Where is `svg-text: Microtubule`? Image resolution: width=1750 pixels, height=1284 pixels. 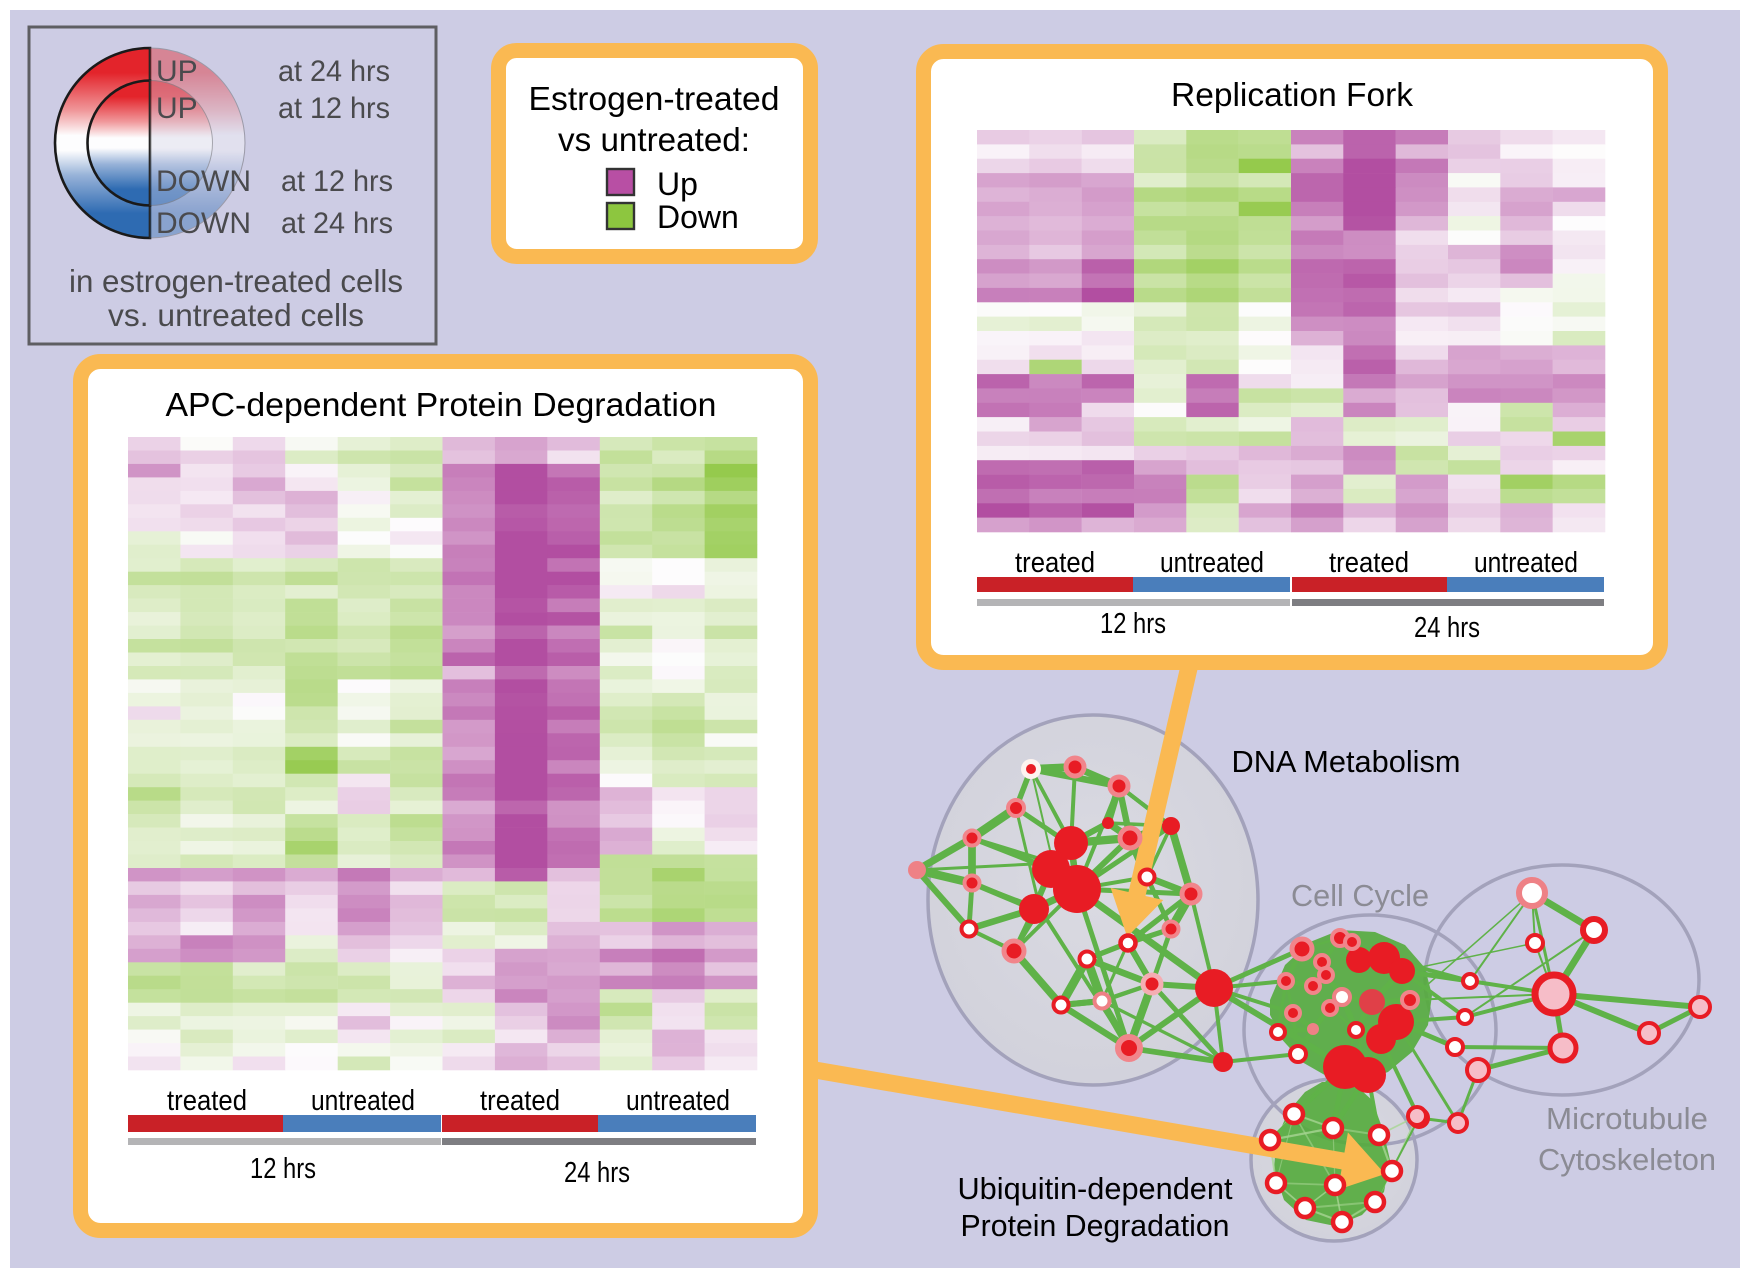
svg-text: Microtubule is located at coordinates (1627, 1118).